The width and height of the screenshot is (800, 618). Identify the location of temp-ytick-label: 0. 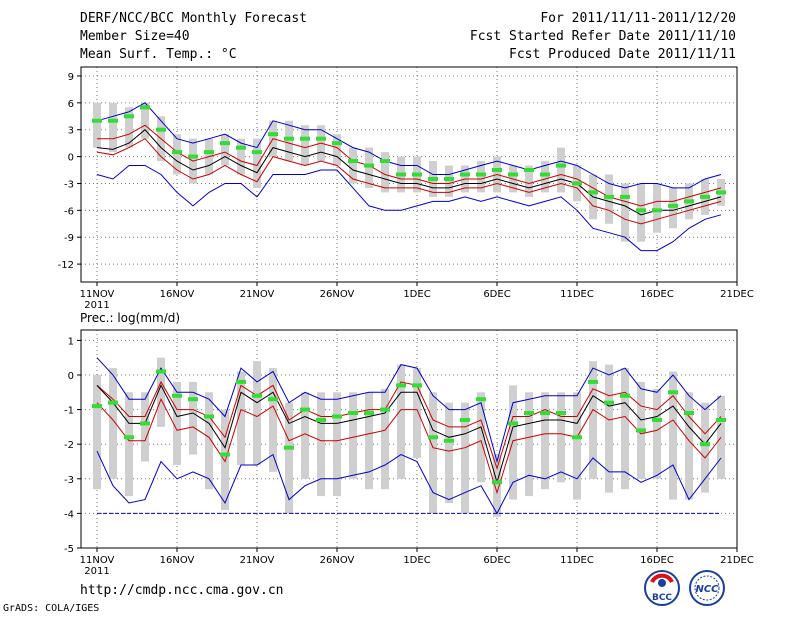
(71, 158).